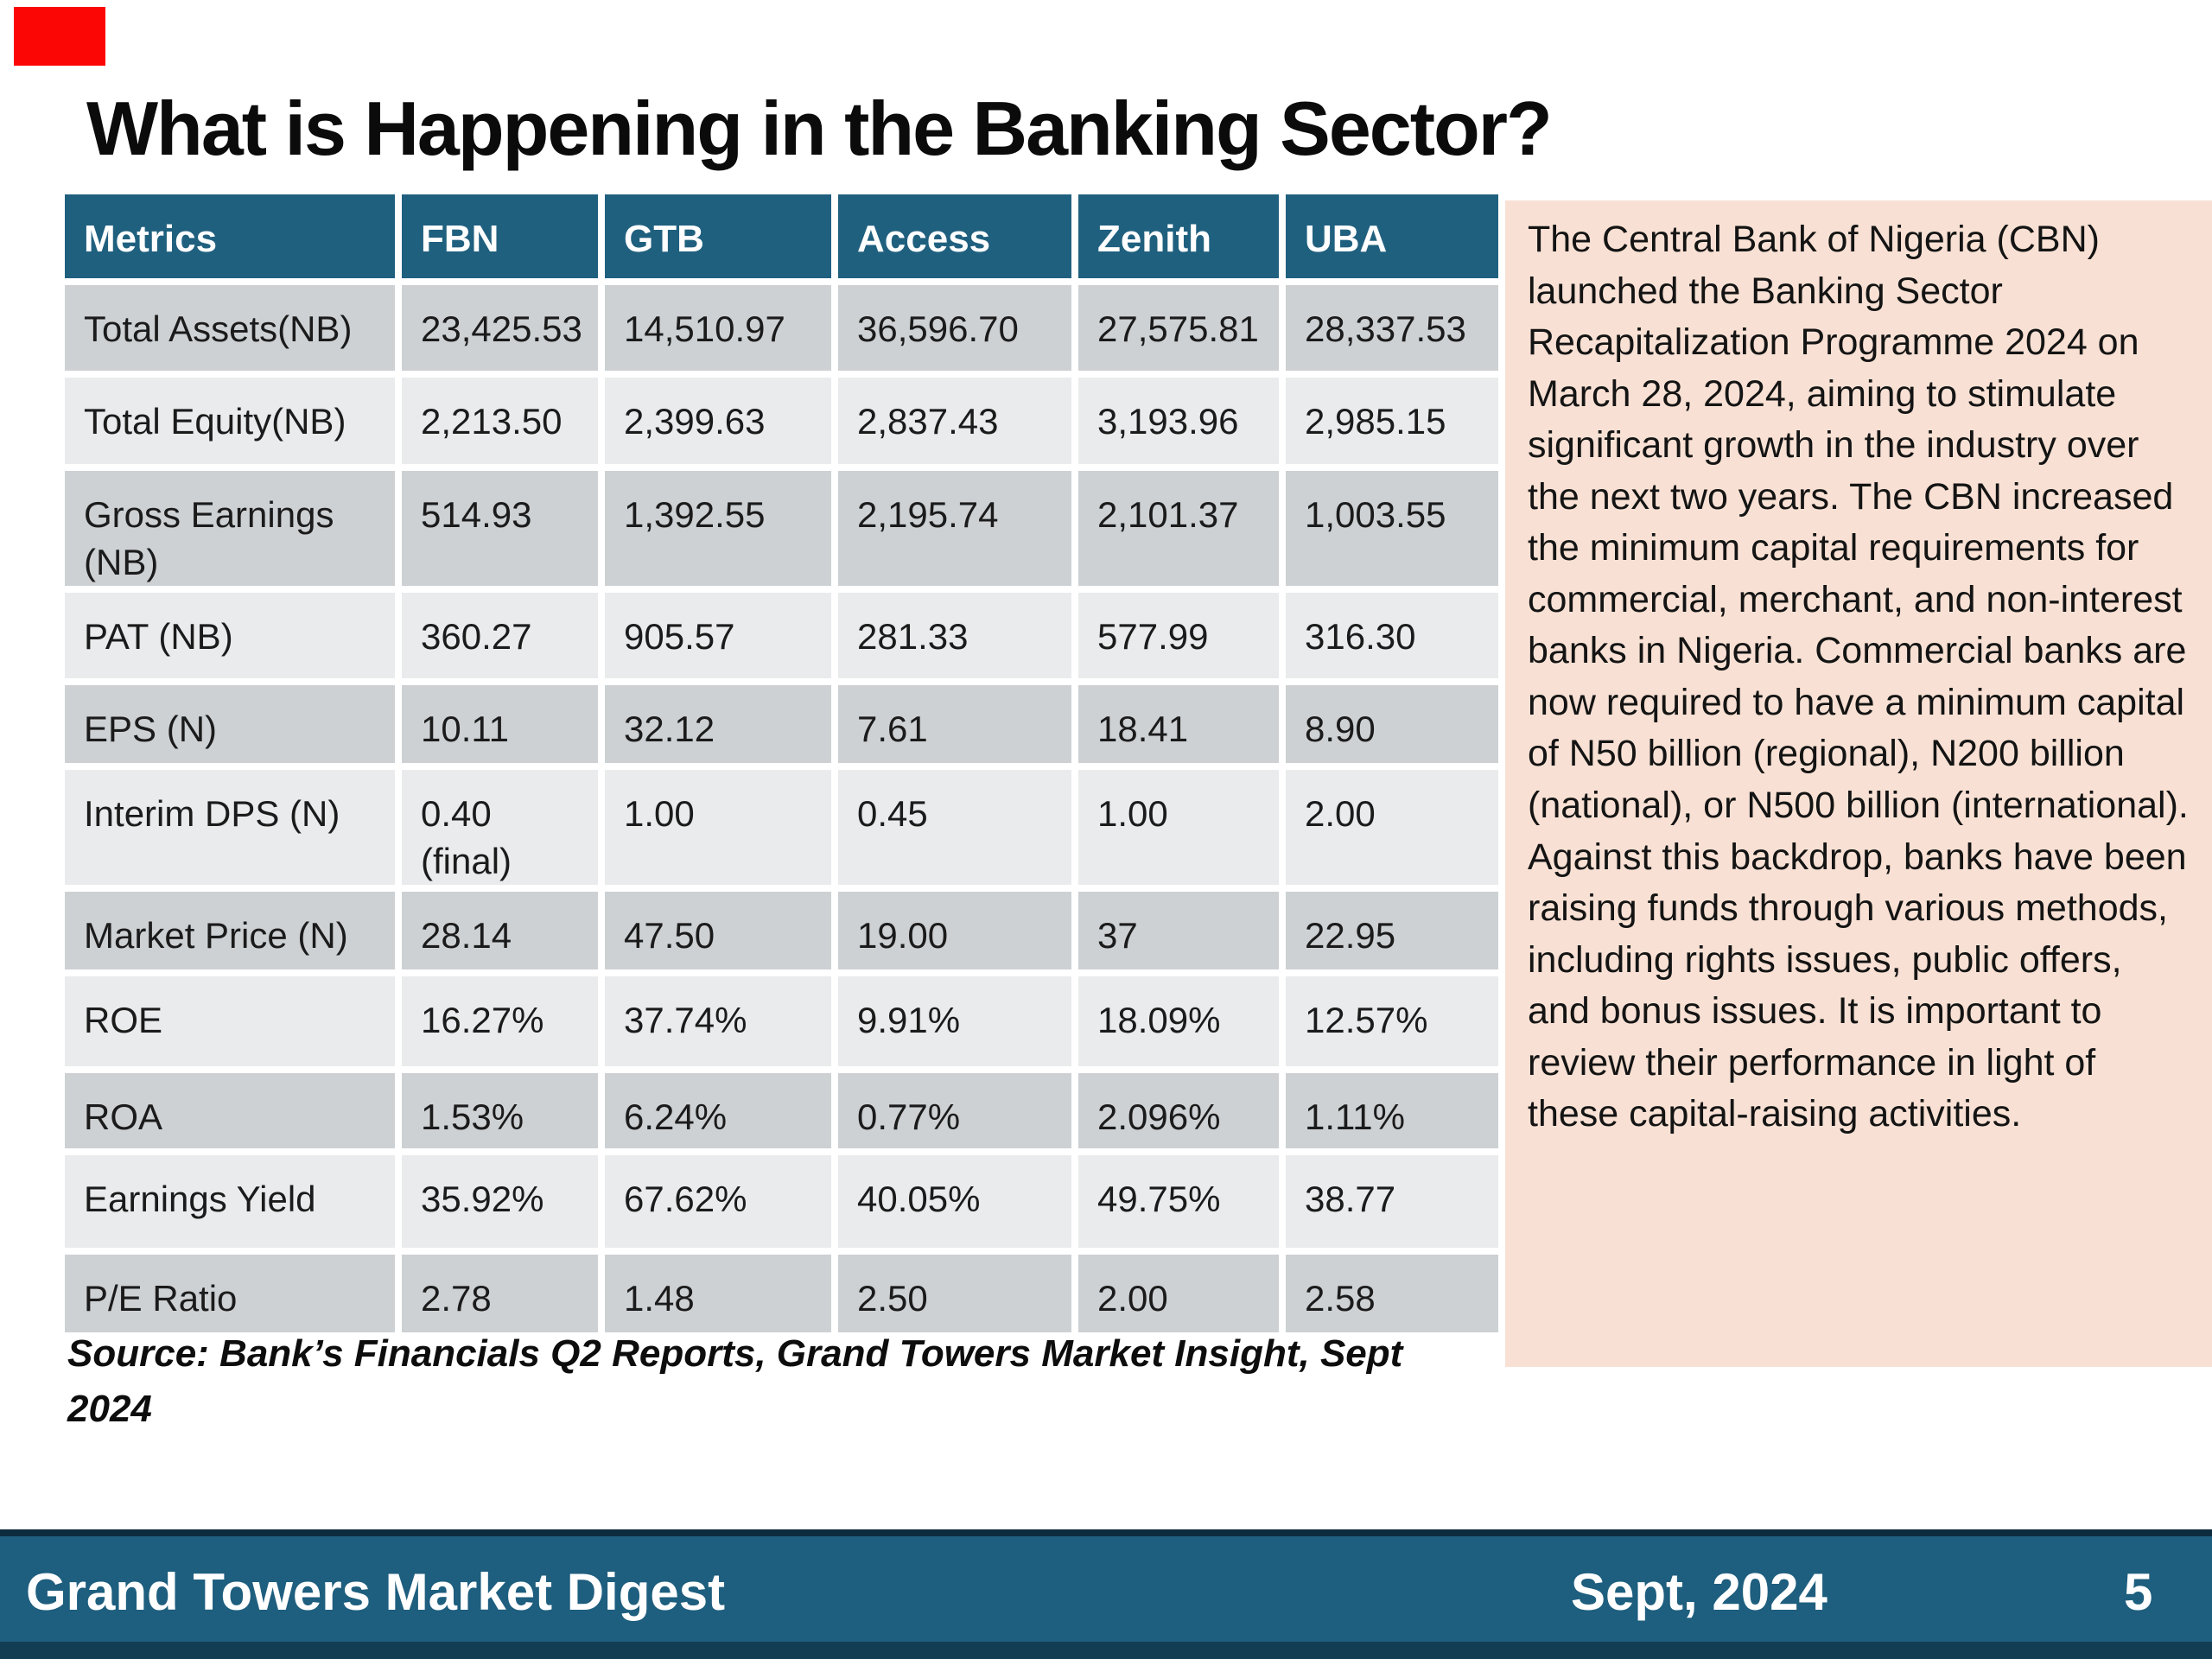  What do you see at coordinates (721, 1297) in the screenshot?
I see `metric-value: 1.48` at bounding box center [721, 1297].